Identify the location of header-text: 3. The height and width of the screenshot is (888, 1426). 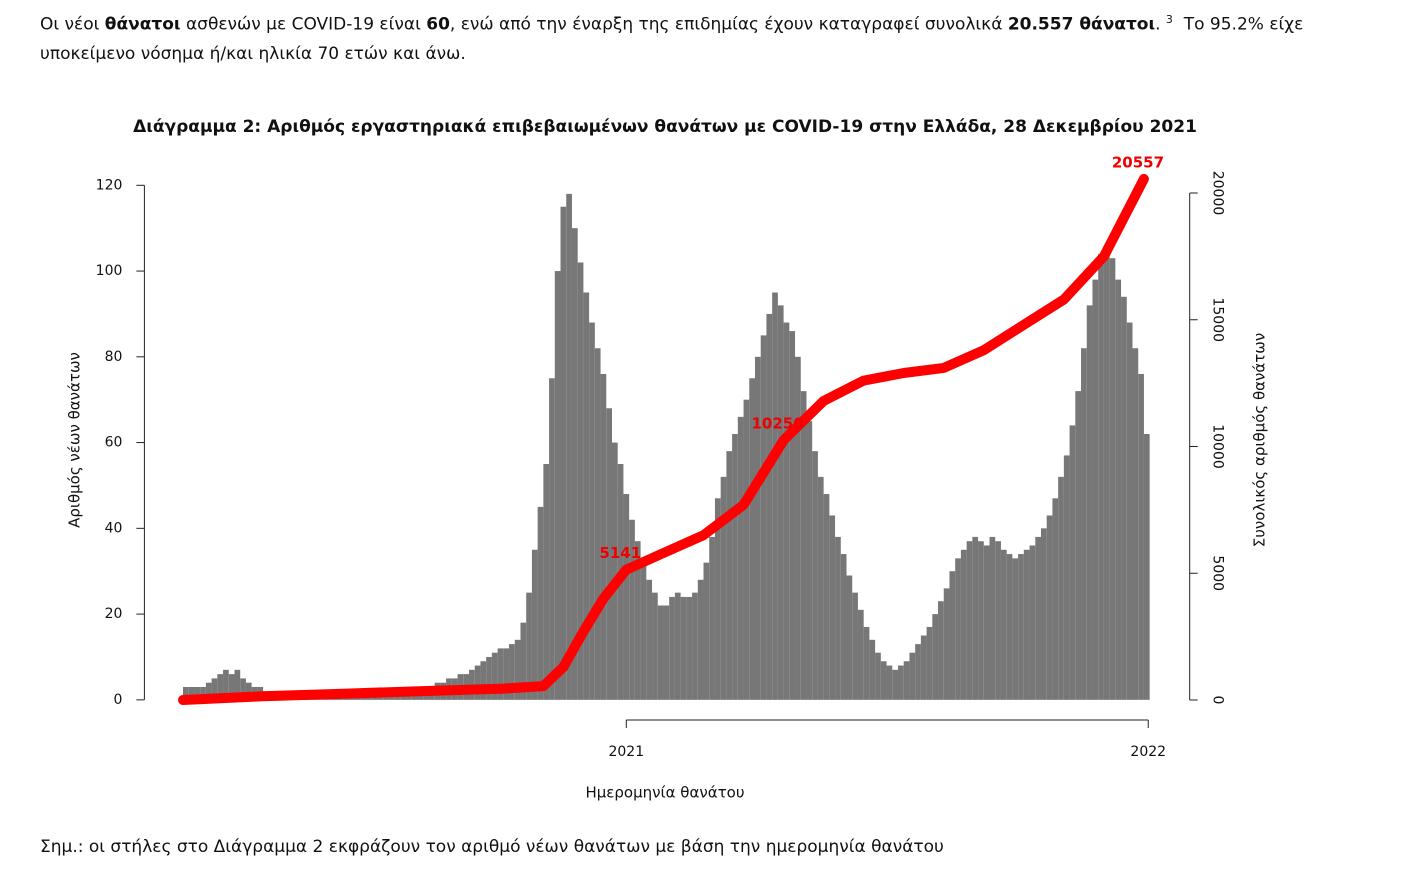
(1169, 19).